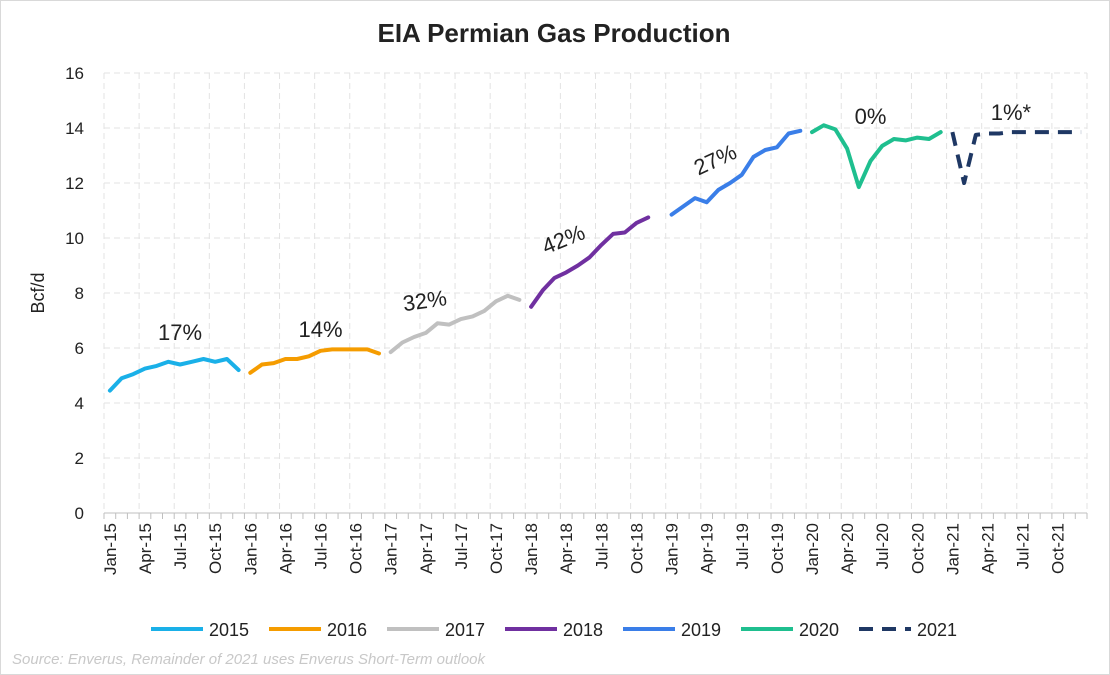  Describe the element at coordinates (180, 546) in the screenshot. I see `x-tick-label: Jul-15` at that location.